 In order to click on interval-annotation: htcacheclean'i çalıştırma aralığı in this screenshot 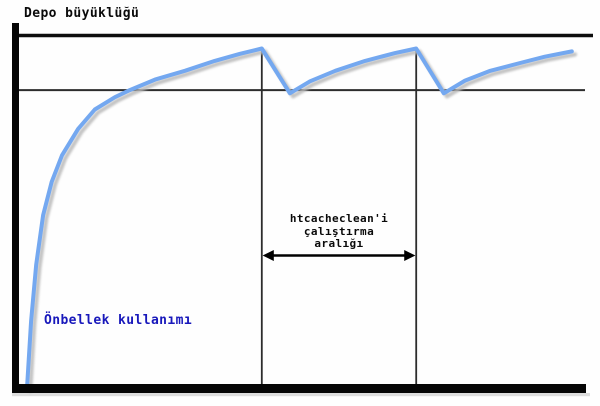, I will do `click(339, 231)`.